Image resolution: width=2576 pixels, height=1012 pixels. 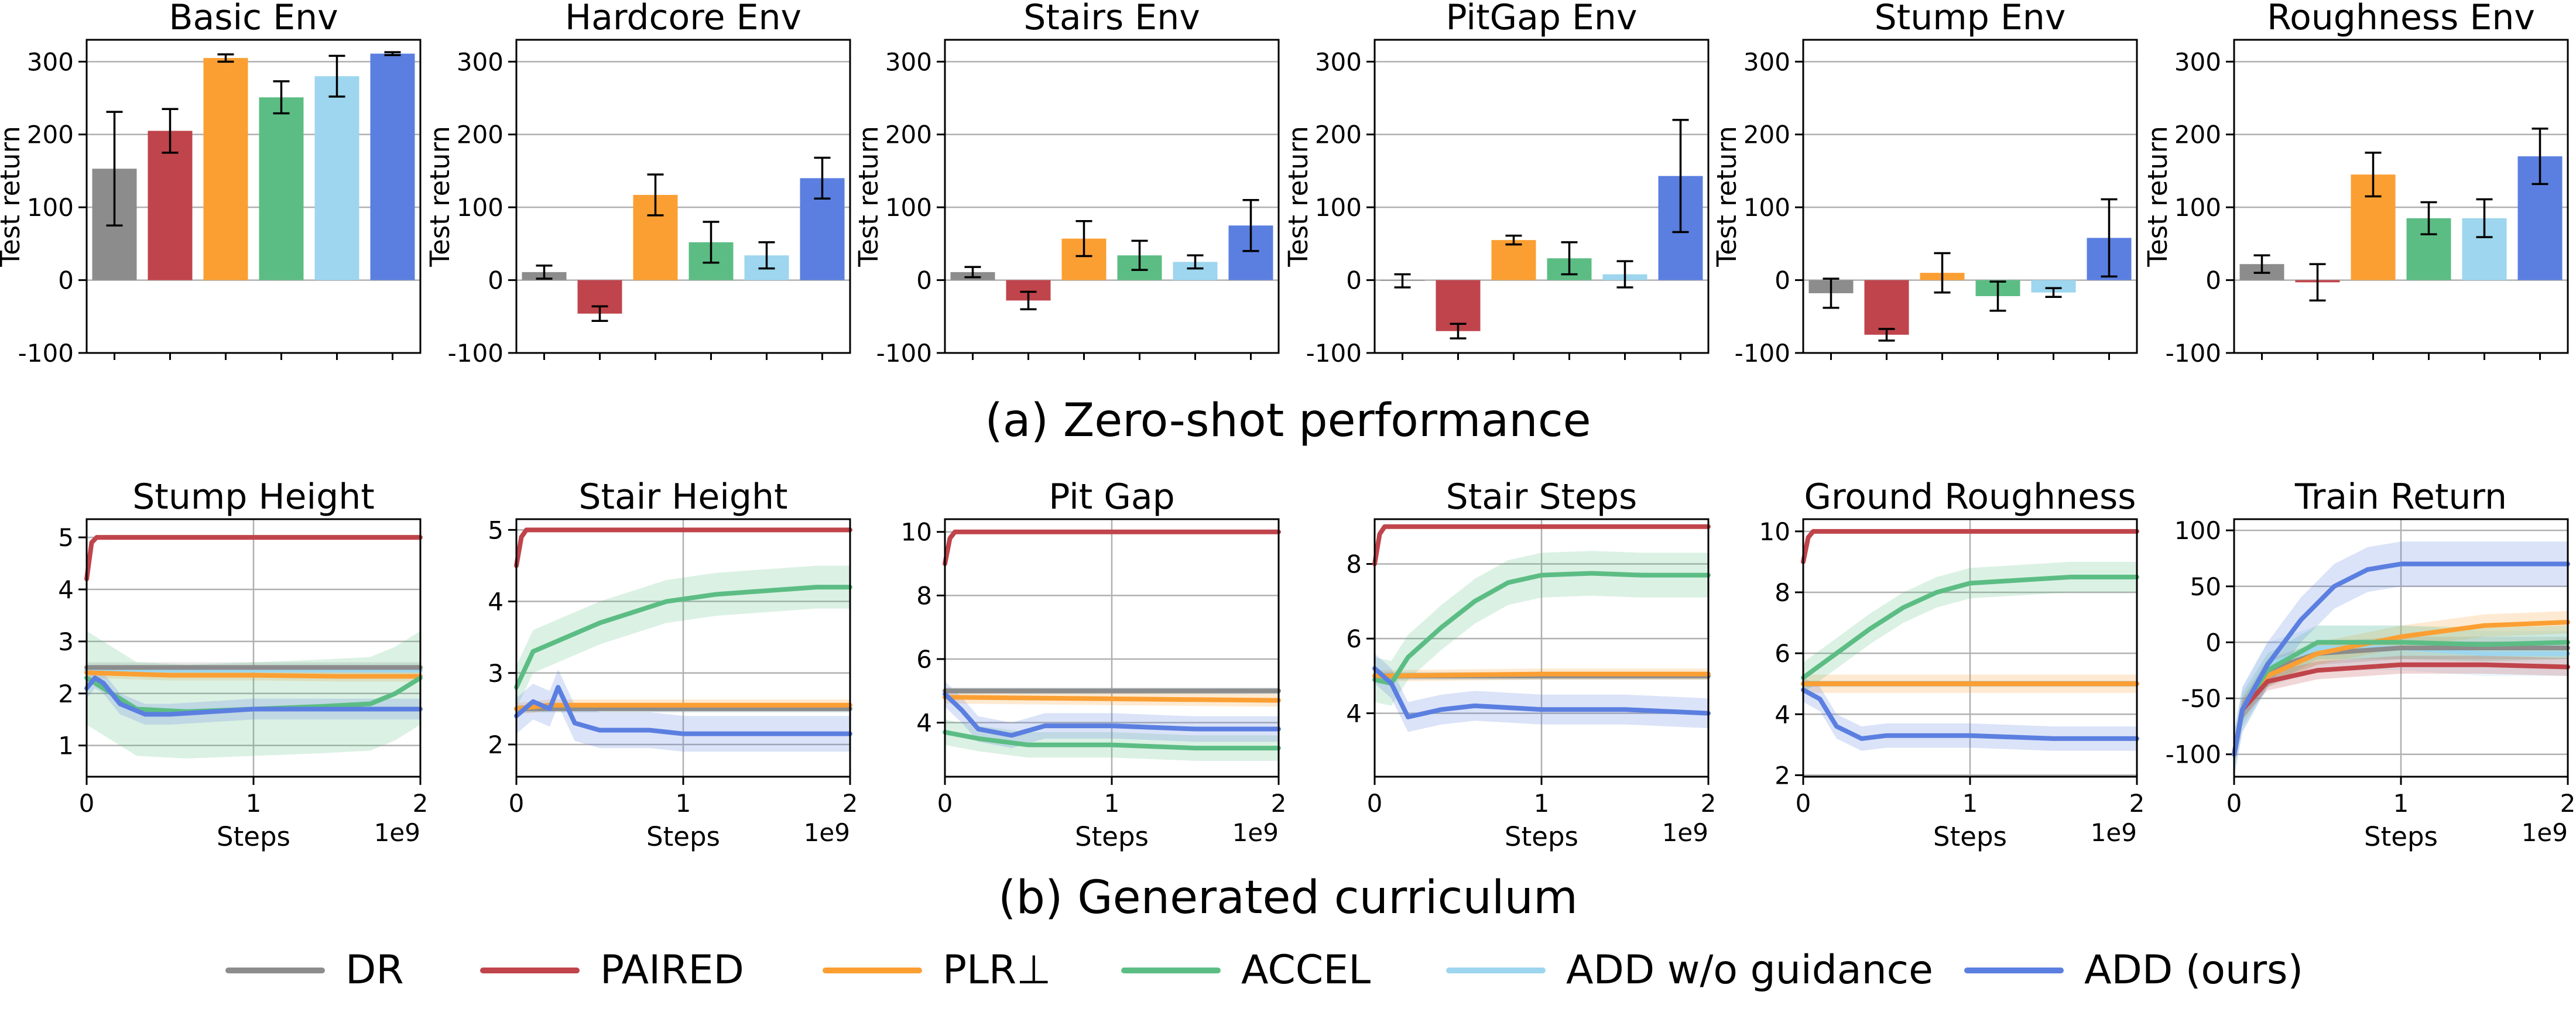 I want to click on bar-add_noguide, so click(x=2053, y=287).